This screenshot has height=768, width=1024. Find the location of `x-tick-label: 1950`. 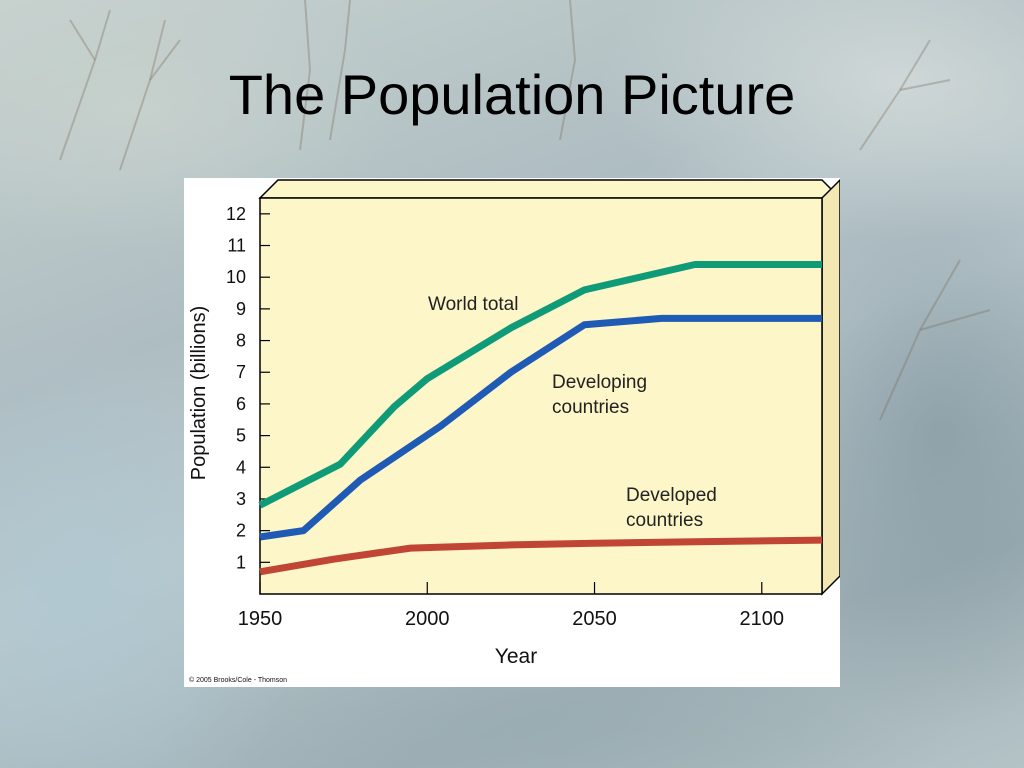

x-tick-label: 1950 is located at coordinates (260, 619).